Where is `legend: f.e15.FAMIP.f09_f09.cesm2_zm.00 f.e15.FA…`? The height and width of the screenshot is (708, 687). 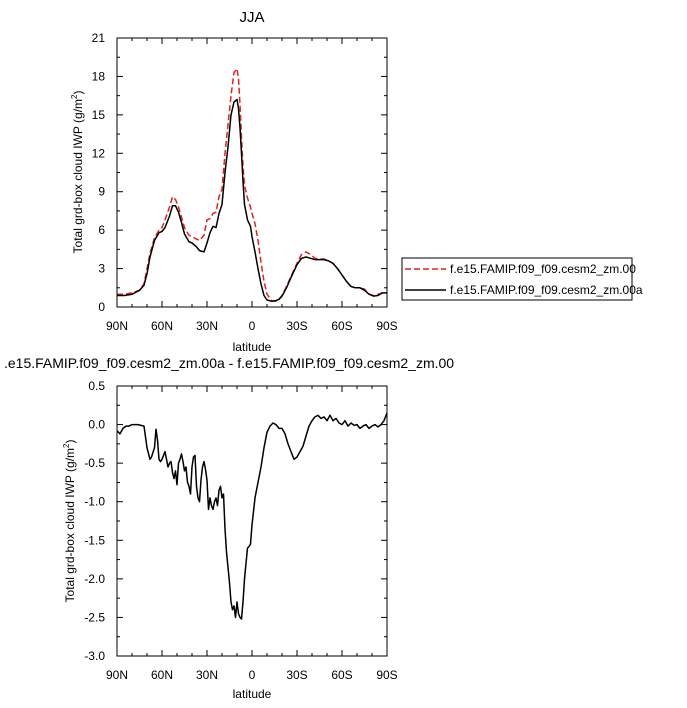 legend: f.e15.FAMIP.f09_f09.cesm2_zm.00 f.e15.FA… is located at coordinates (522, 279).